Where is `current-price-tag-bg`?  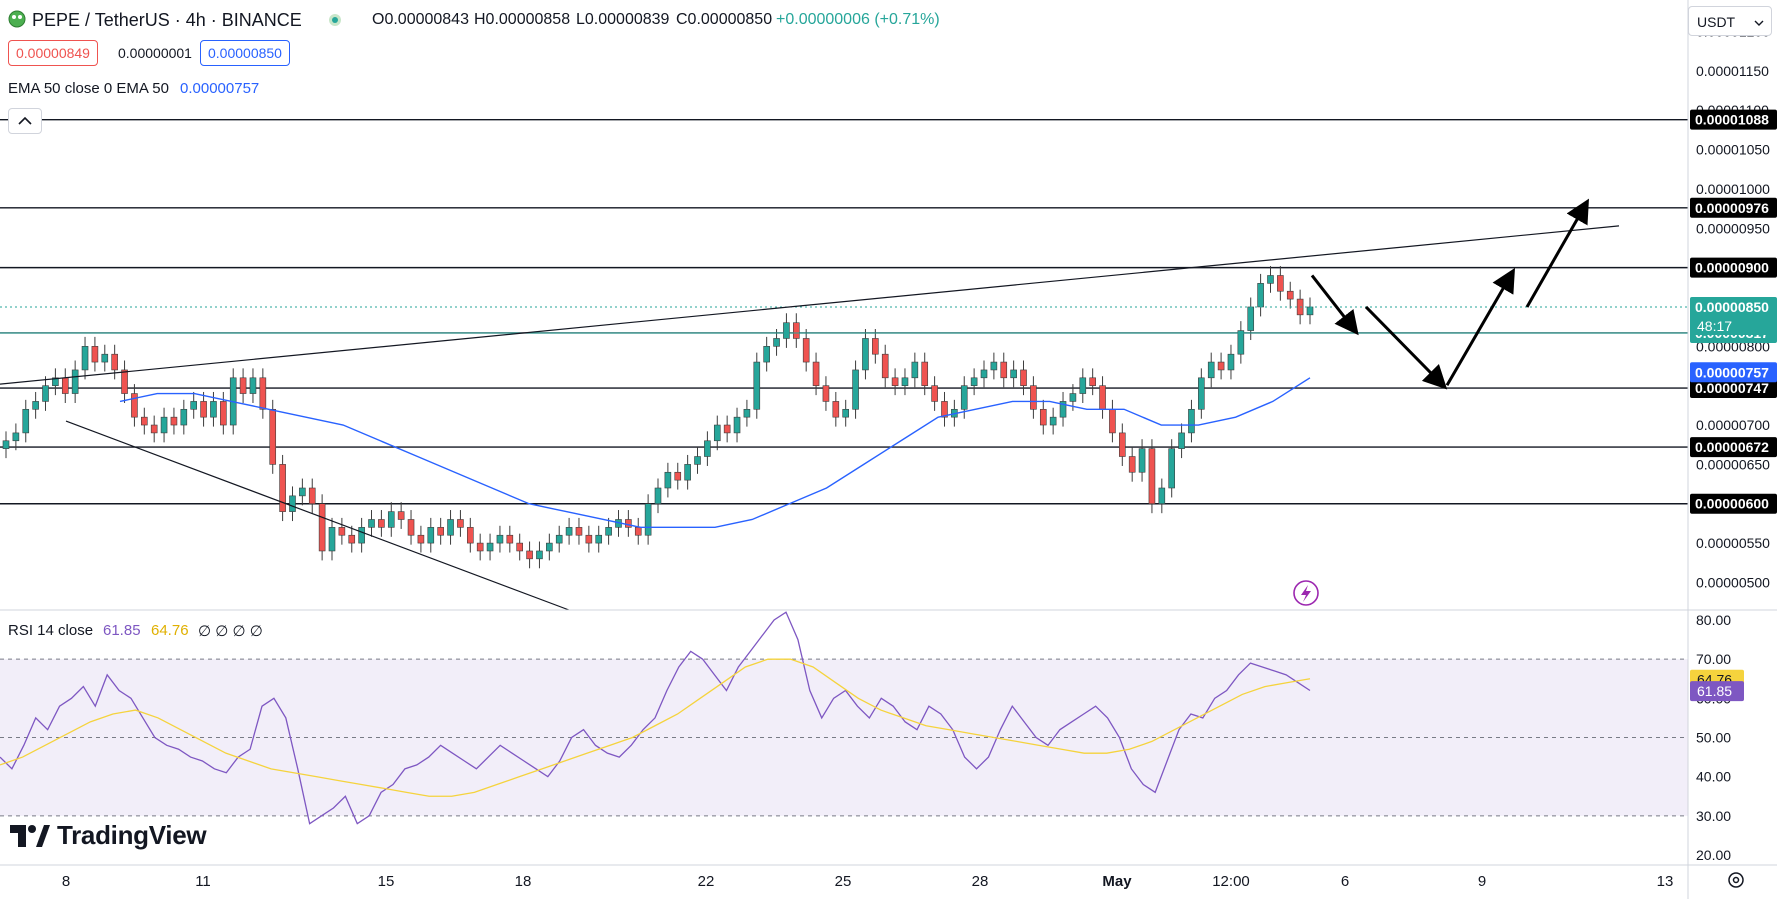
current-price-tag-bg is located at coordinates (1733, 315).